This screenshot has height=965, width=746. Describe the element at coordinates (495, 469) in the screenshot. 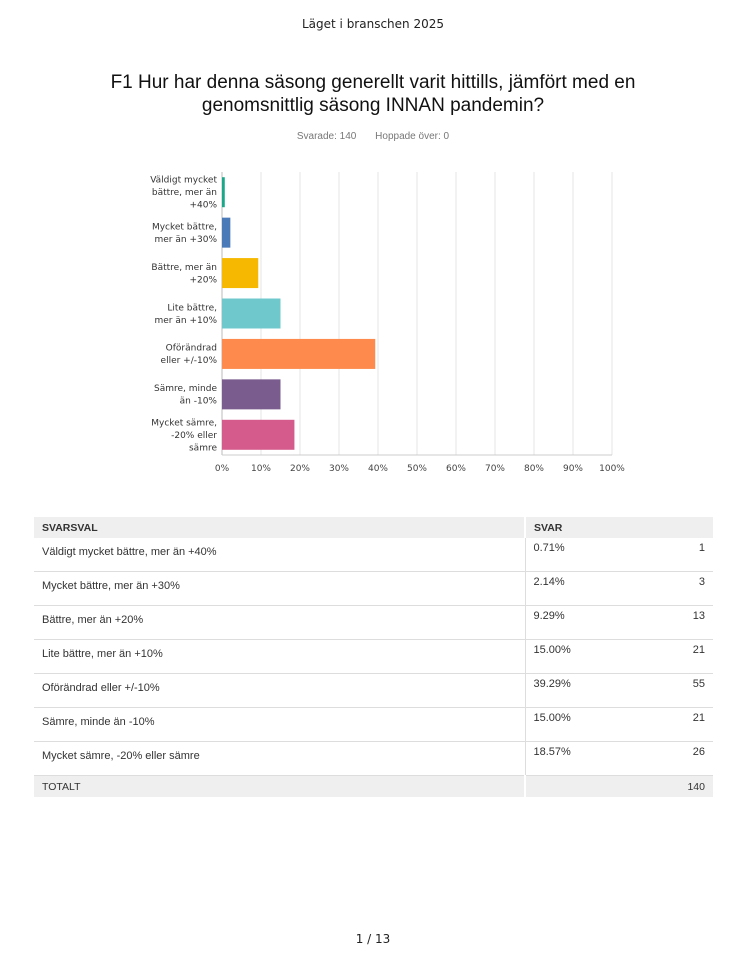

I see `x-tick-label: 70%` at that location.